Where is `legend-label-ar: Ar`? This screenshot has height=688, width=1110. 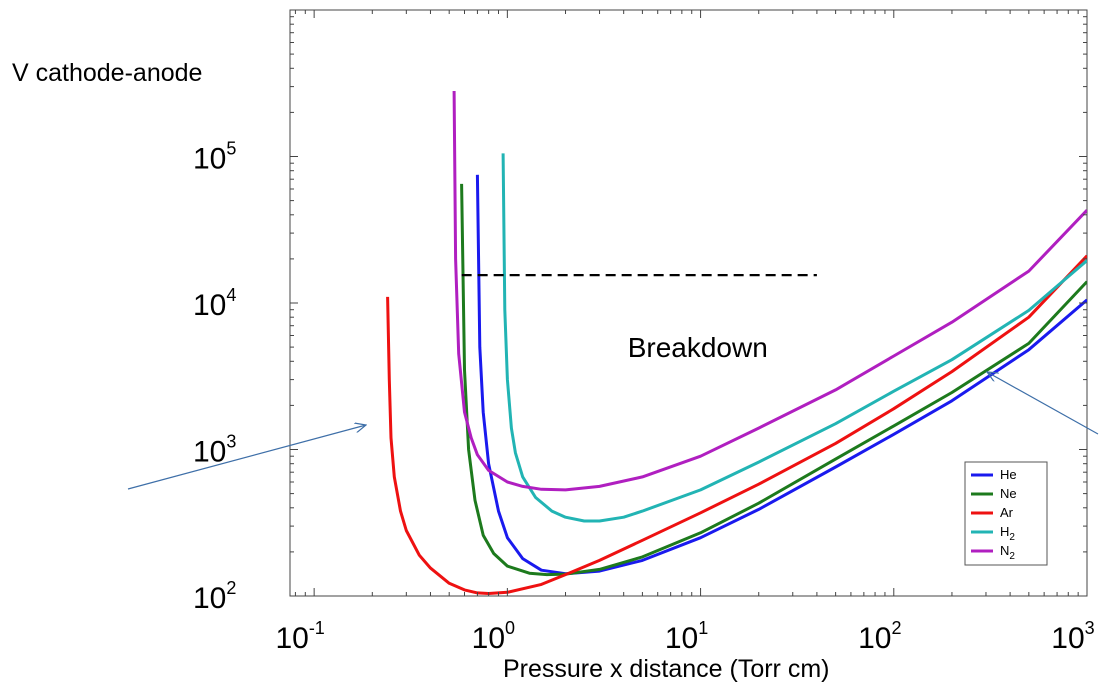
legend-label-ar: Ar is located at coordinates (1007, 512).